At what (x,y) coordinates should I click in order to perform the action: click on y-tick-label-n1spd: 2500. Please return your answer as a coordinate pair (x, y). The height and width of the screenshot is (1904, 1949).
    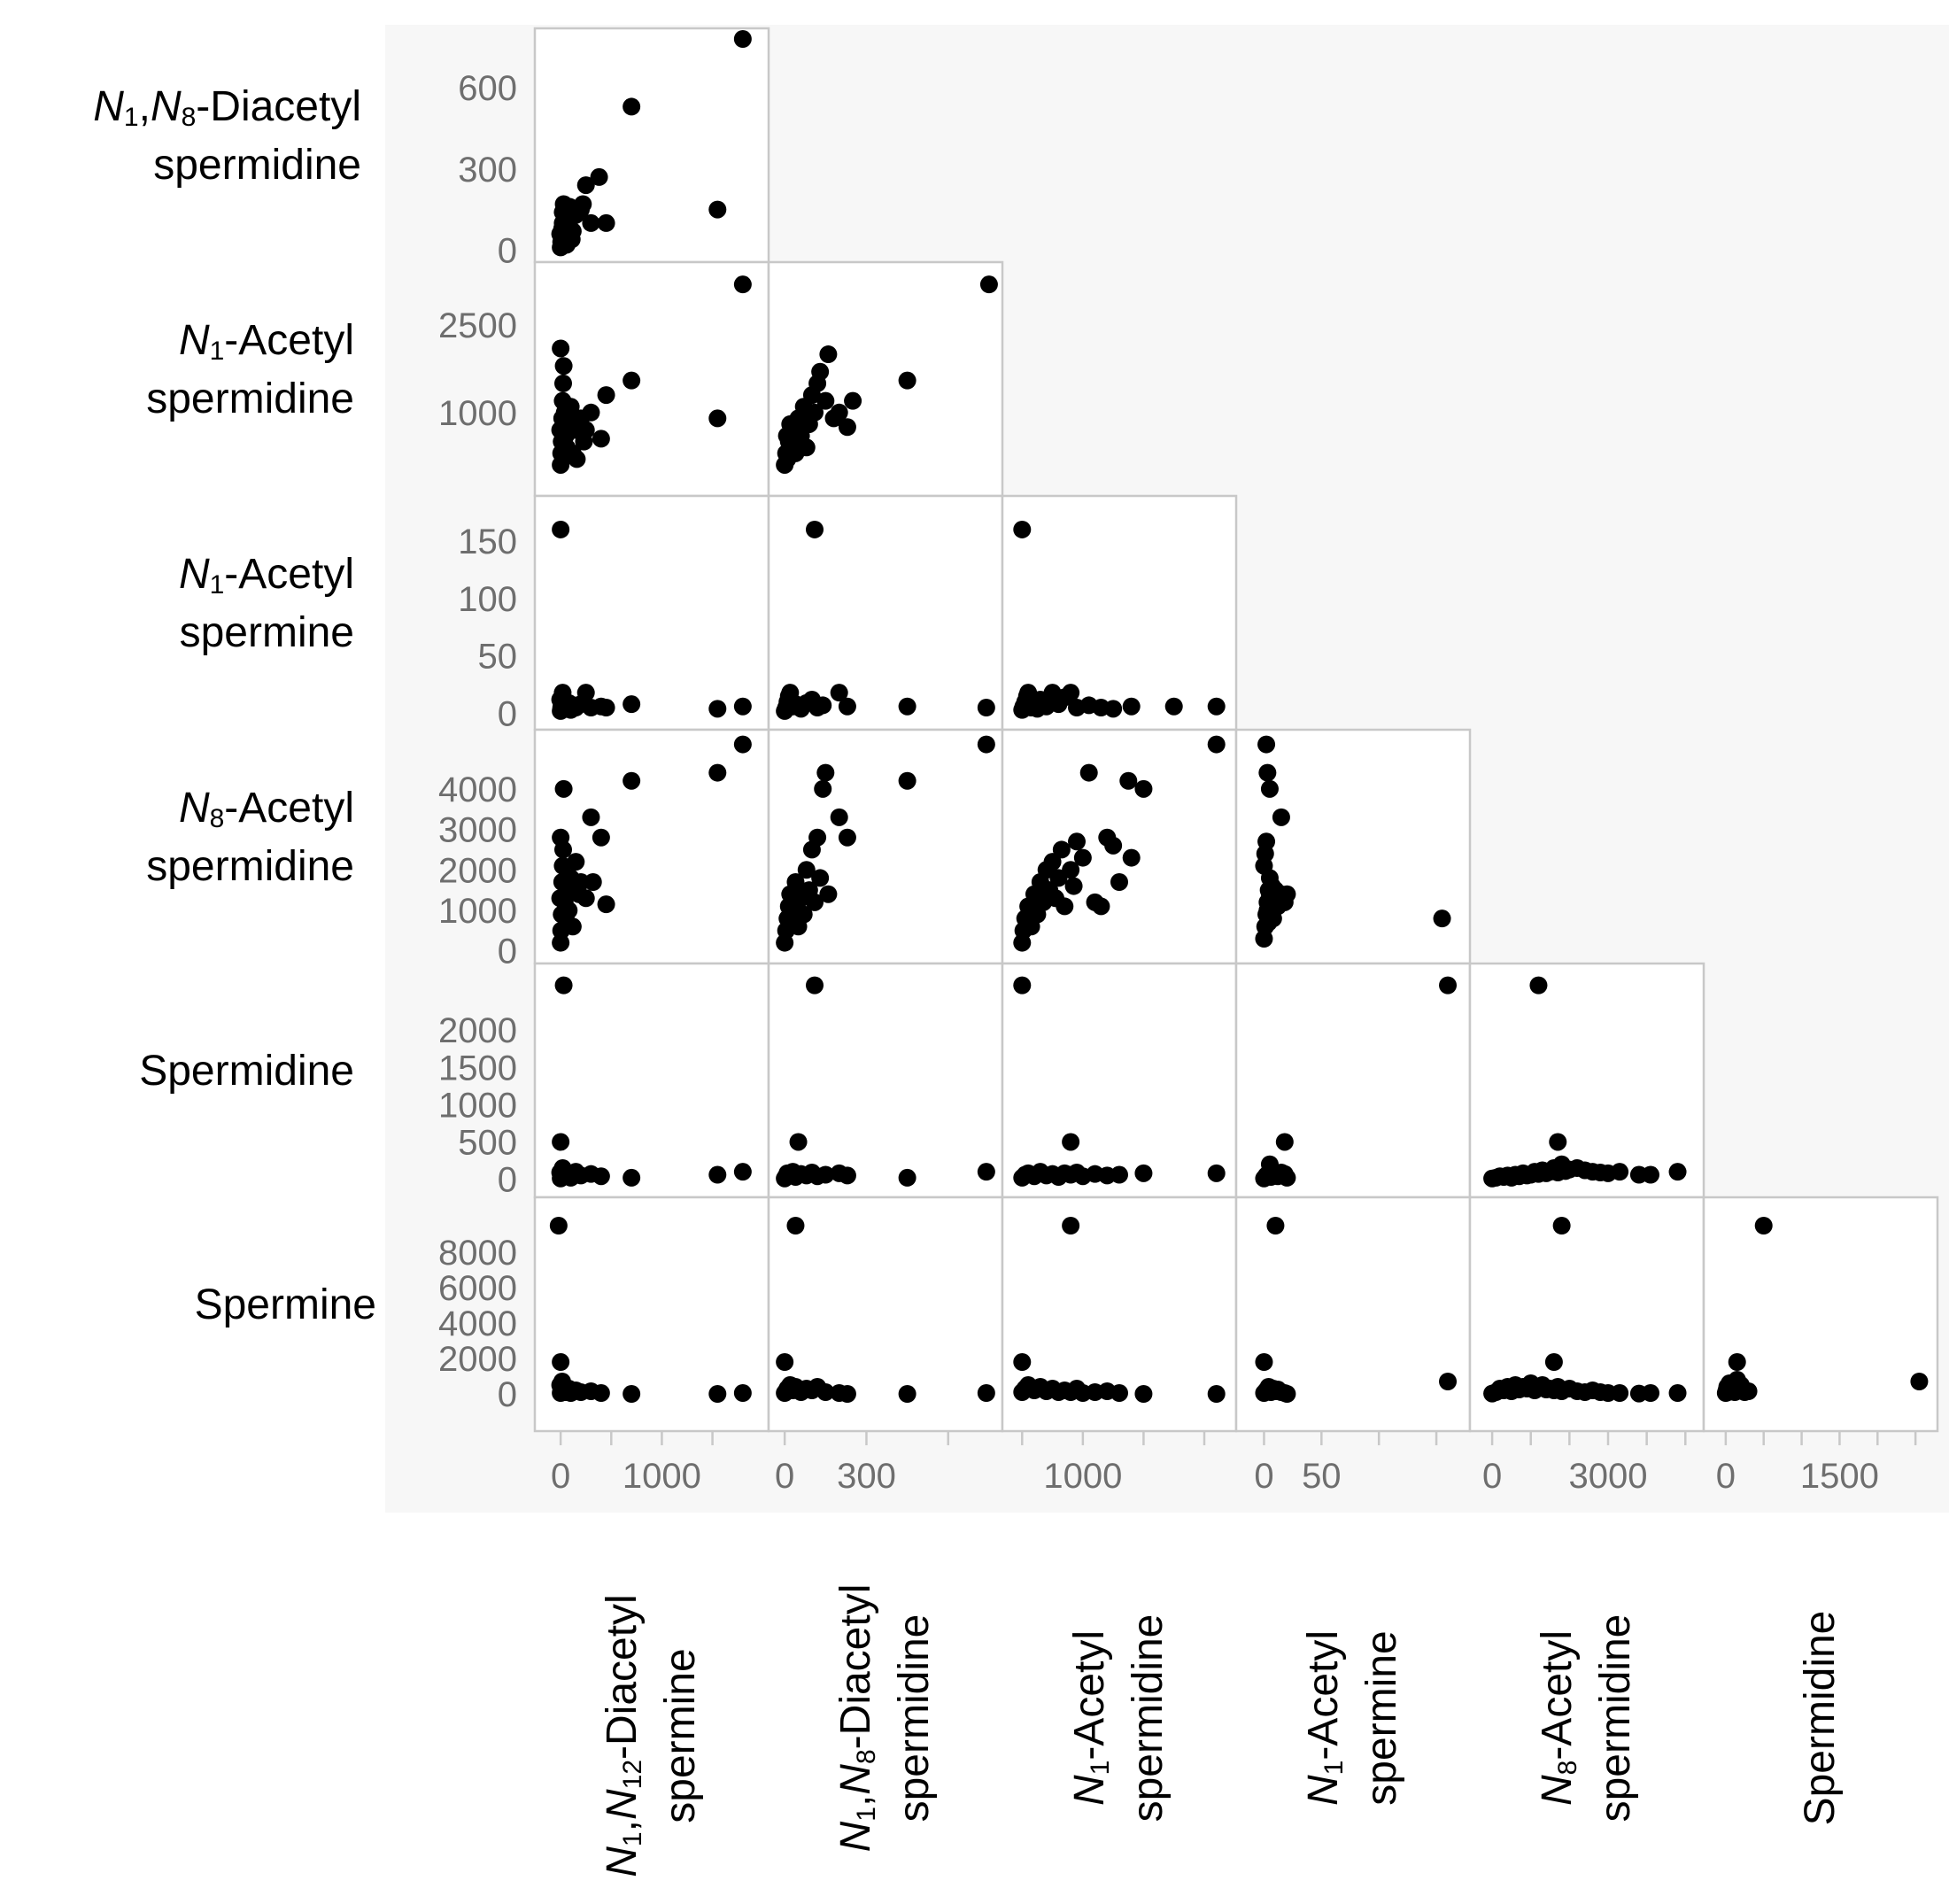
    Looking at the image, I should click on (478, 325).